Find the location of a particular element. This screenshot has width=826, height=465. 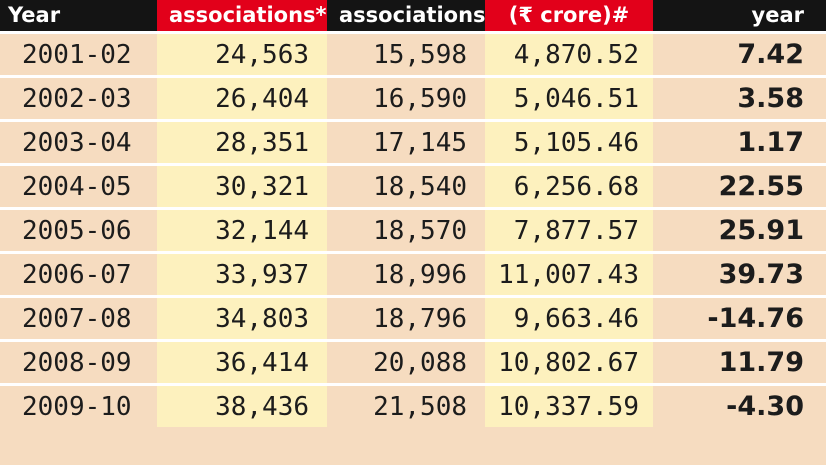

year-cell: 2003-04 is located at coordinates (78, 142).